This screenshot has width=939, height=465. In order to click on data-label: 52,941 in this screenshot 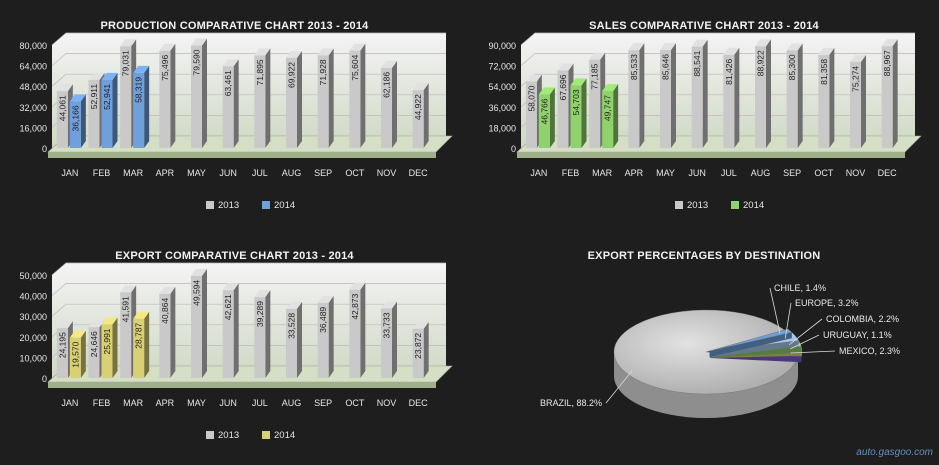, I will do `click(107, 97)`.